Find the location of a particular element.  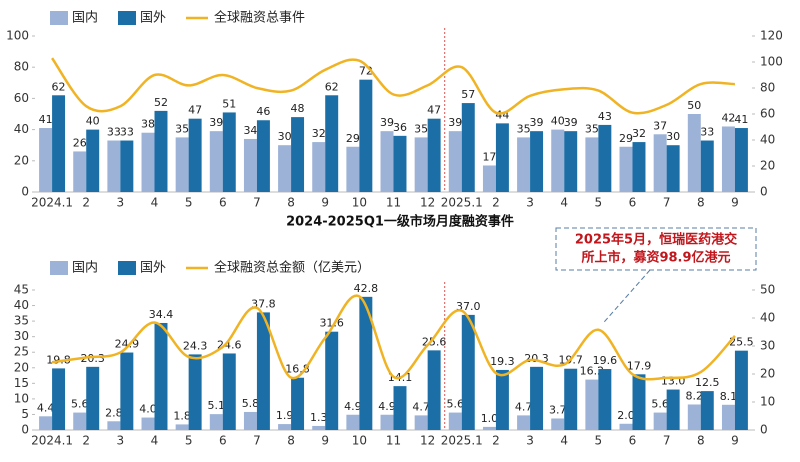

y2-tick-label: 40 is located at coordinates (767, 318).